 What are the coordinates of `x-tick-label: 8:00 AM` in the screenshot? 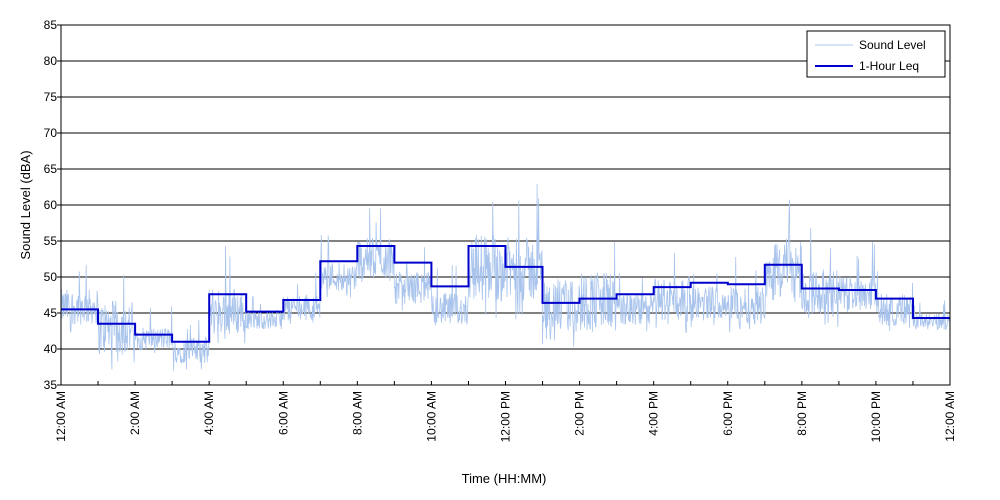 It's located at (357, 413).